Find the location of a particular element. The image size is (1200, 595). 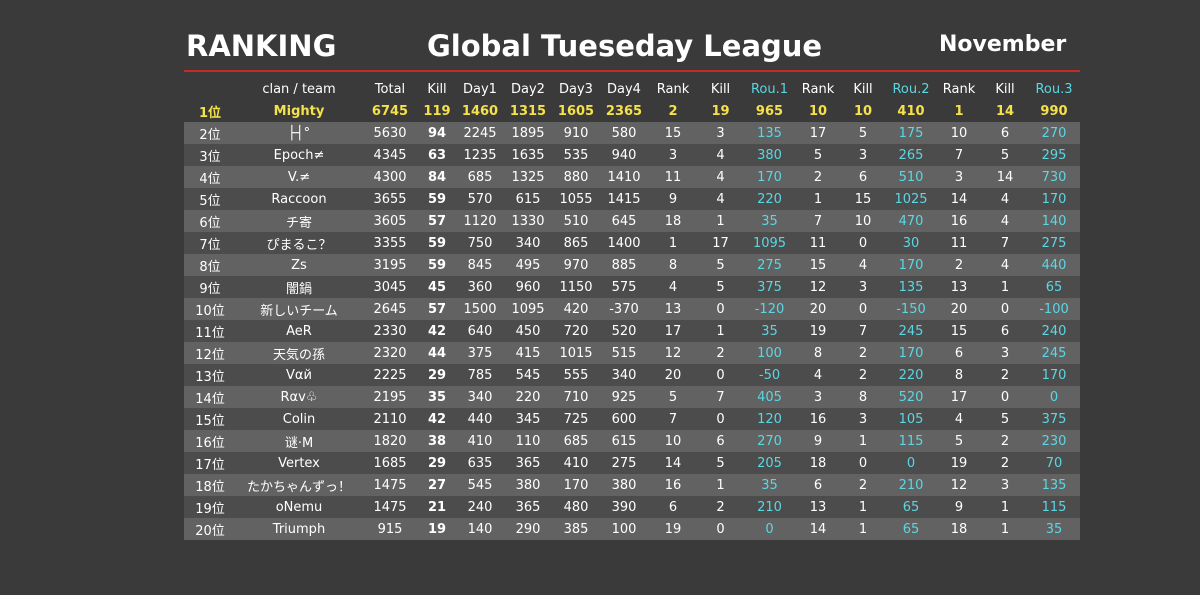

cell-team: 新しいチーム is located at coordinates (299, 311).